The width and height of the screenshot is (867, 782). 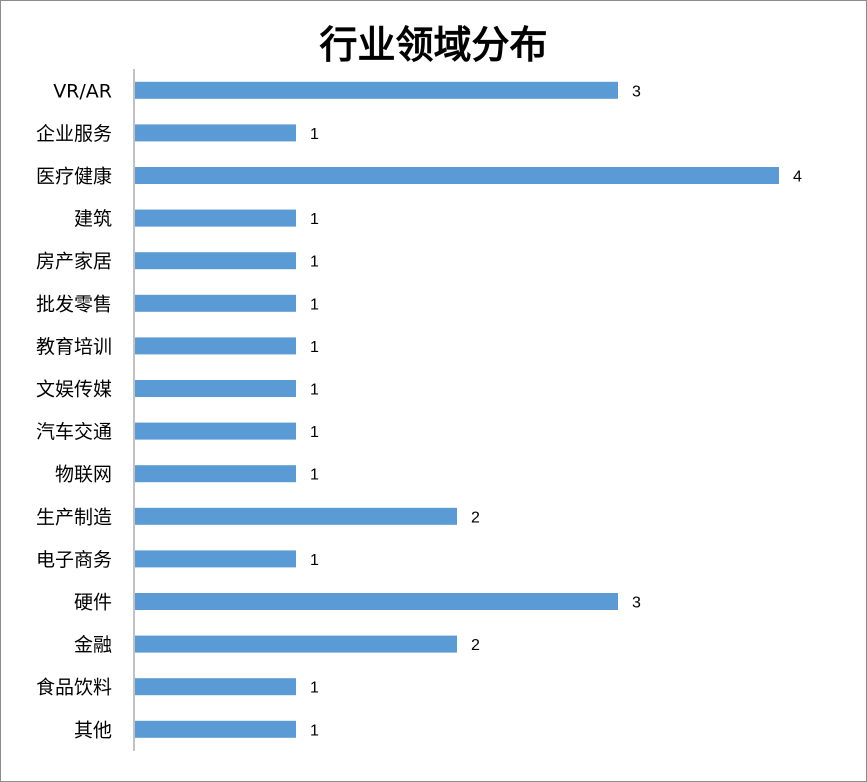 I want to click on value-label-12: 3, so click(x=636, y=603).